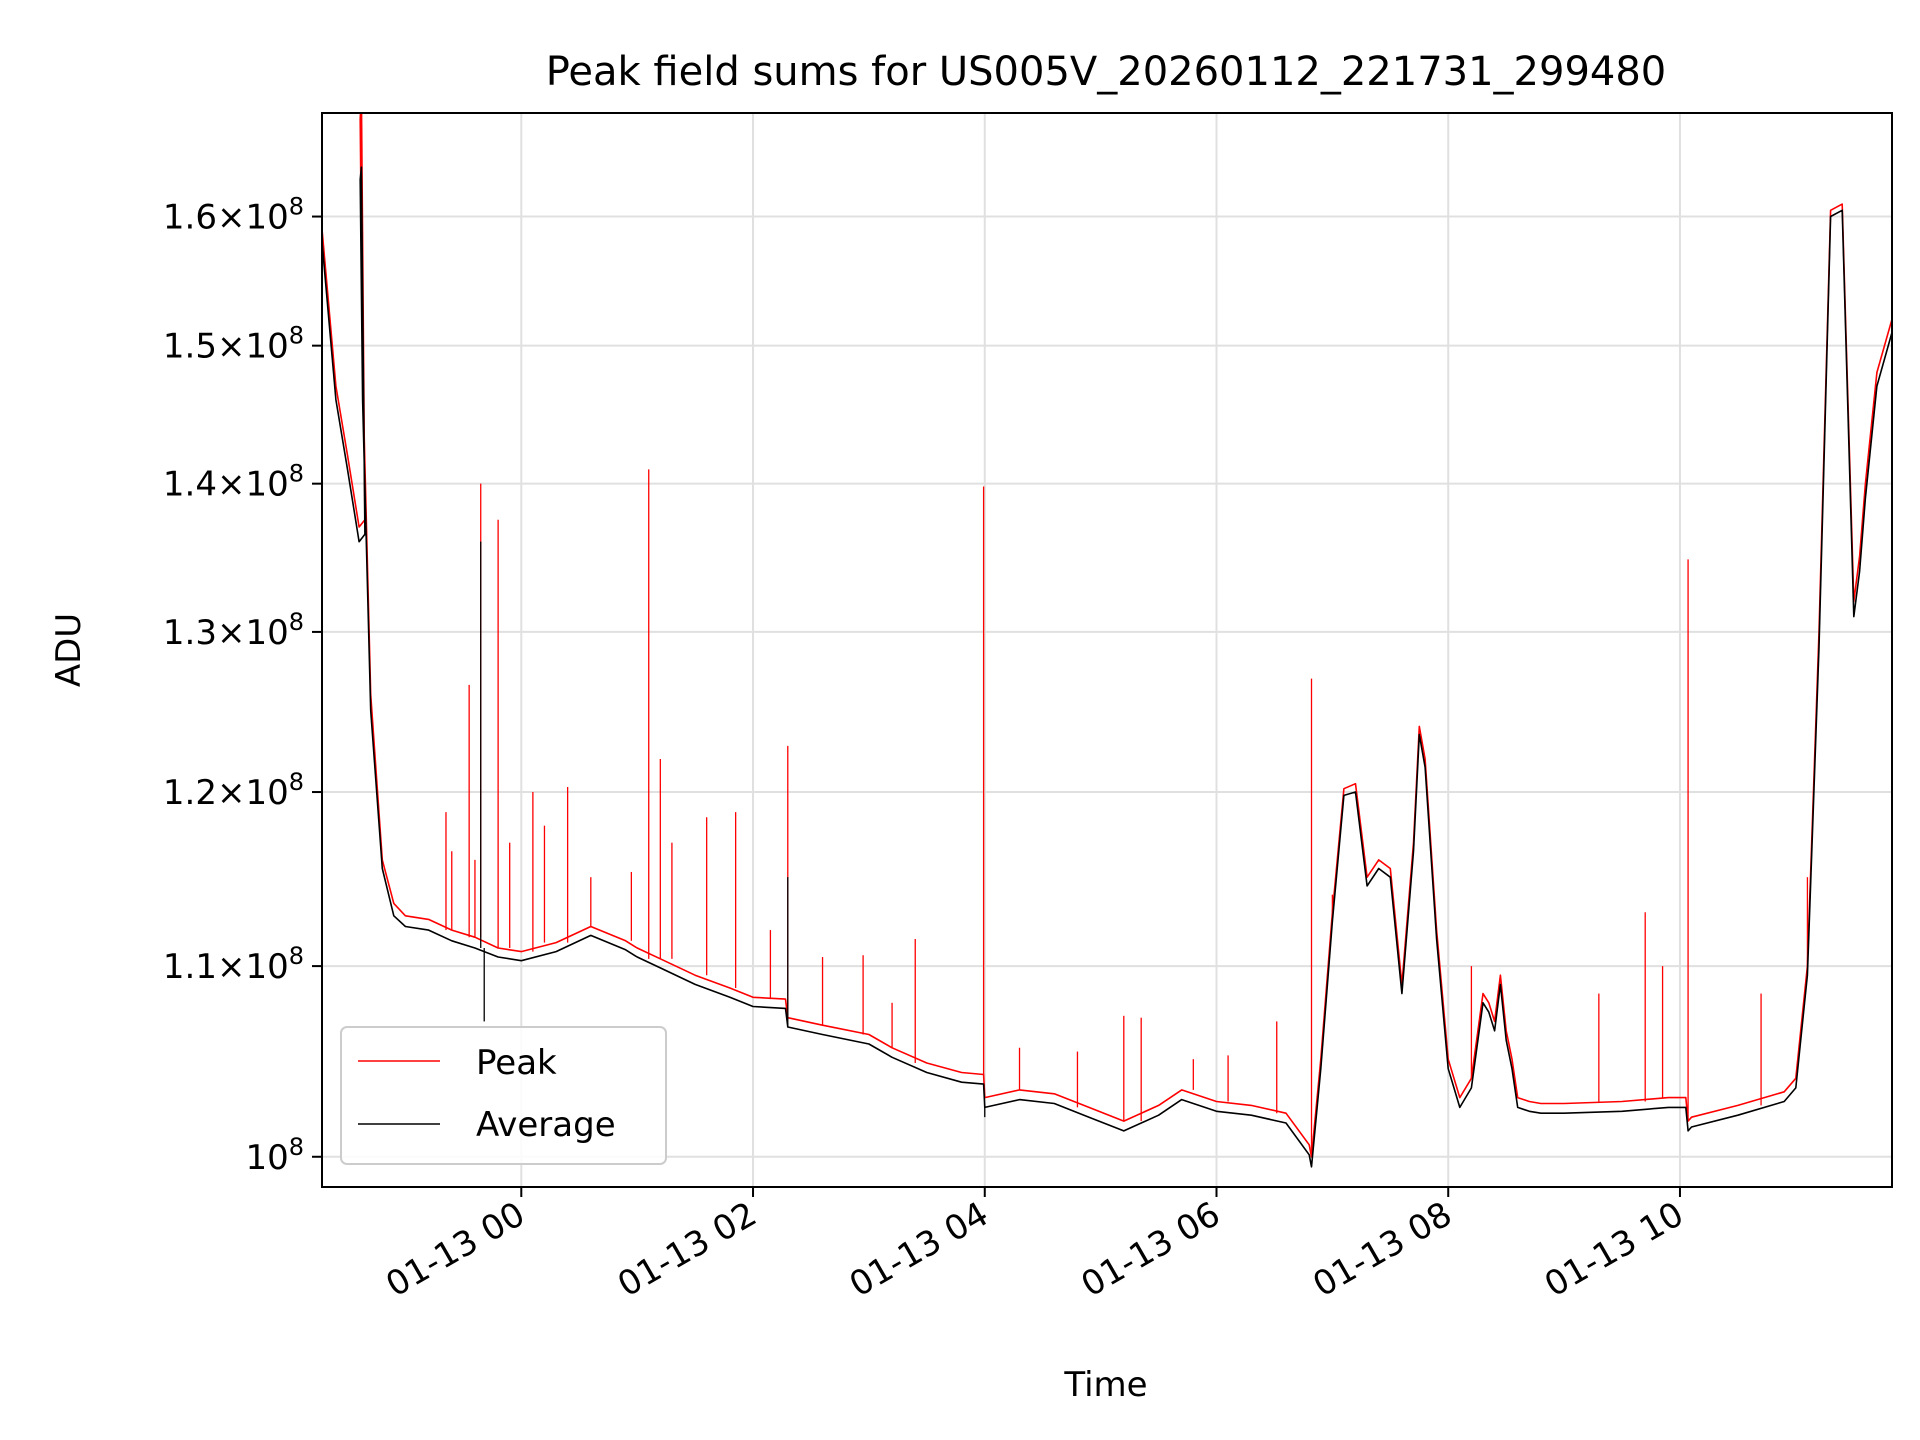  Describe the element at coordinates (274, 1155) in the screenshot. I see `y-tick-label-0: 108` at that location.